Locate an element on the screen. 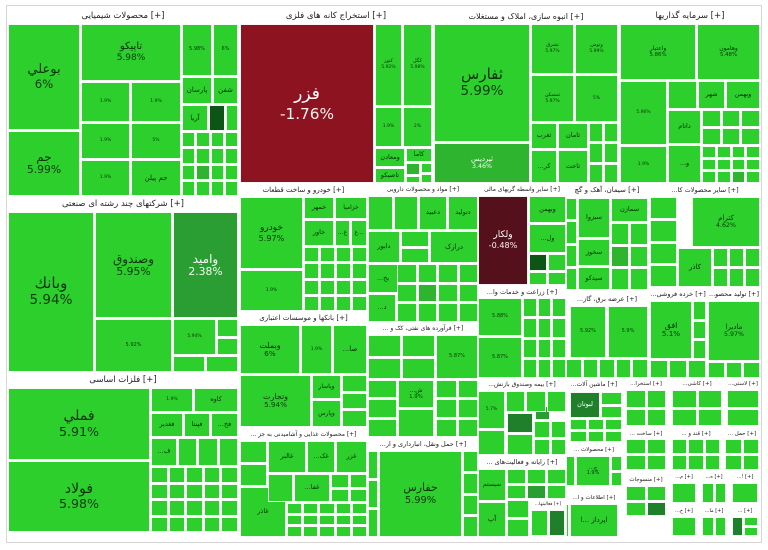  tile-تاصیکو: تاصیکو is located at coordinates (390, 175).